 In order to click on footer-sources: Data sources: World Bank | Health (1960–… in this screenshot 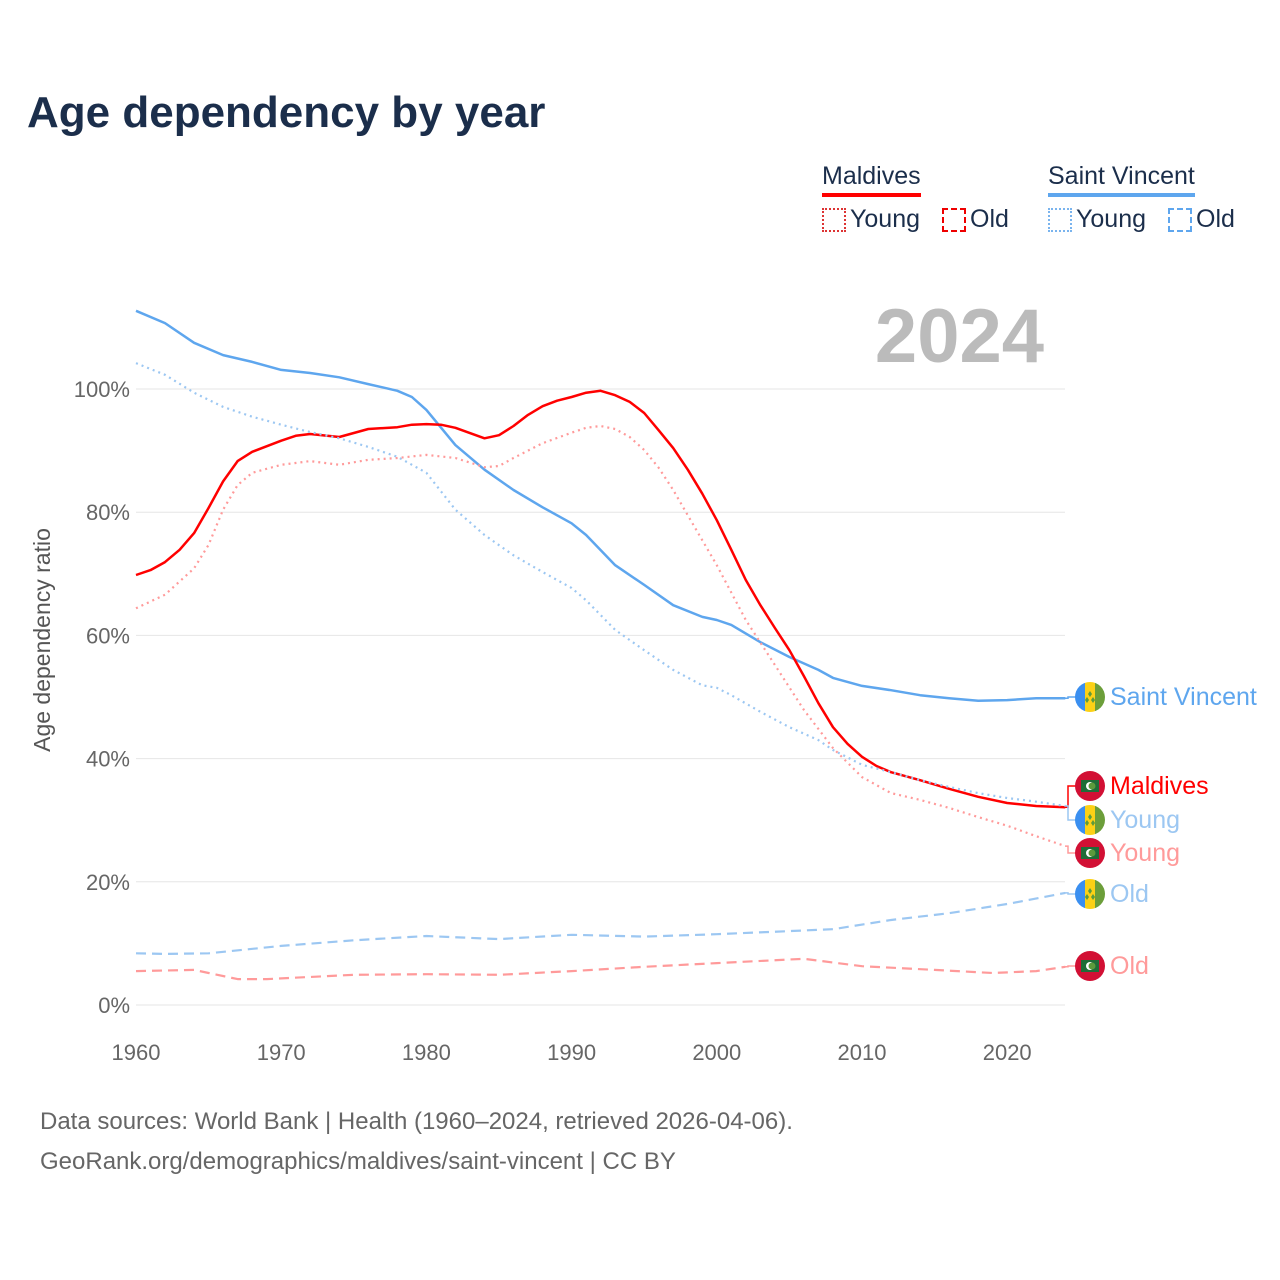, I will do `click(416, 1121)`.